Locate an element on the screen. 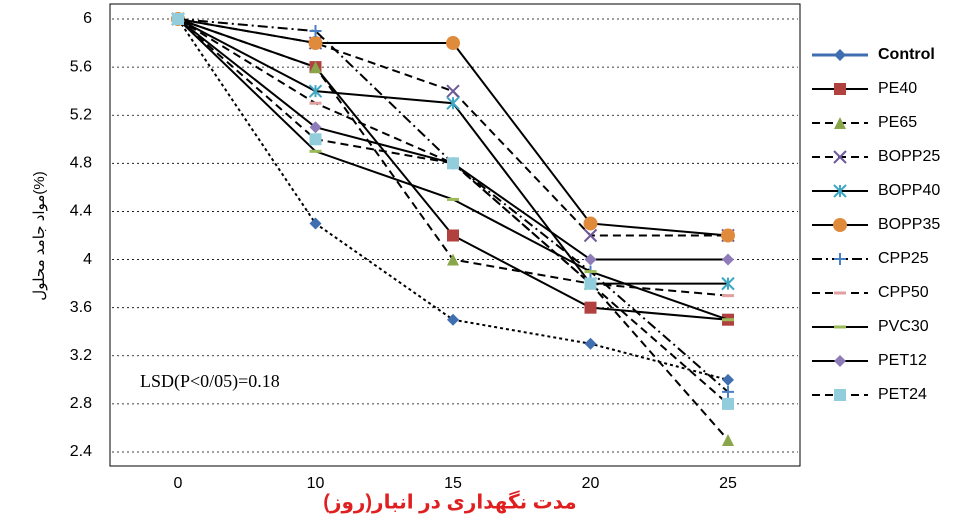 The width and height of the screenshot is (964, 525). legend-label: PE65 is located at coordinates (897, 122).